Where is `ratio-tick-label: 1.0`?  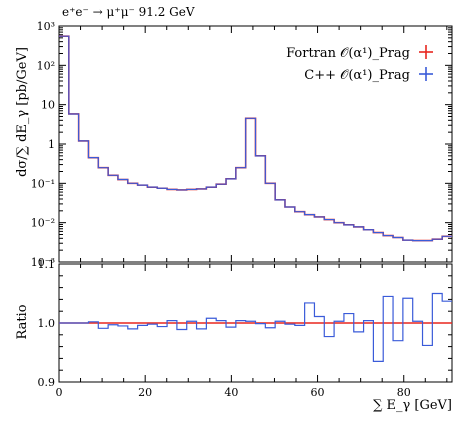
ratio-tick-label: 1.0 is located at coordinates (47, 323).